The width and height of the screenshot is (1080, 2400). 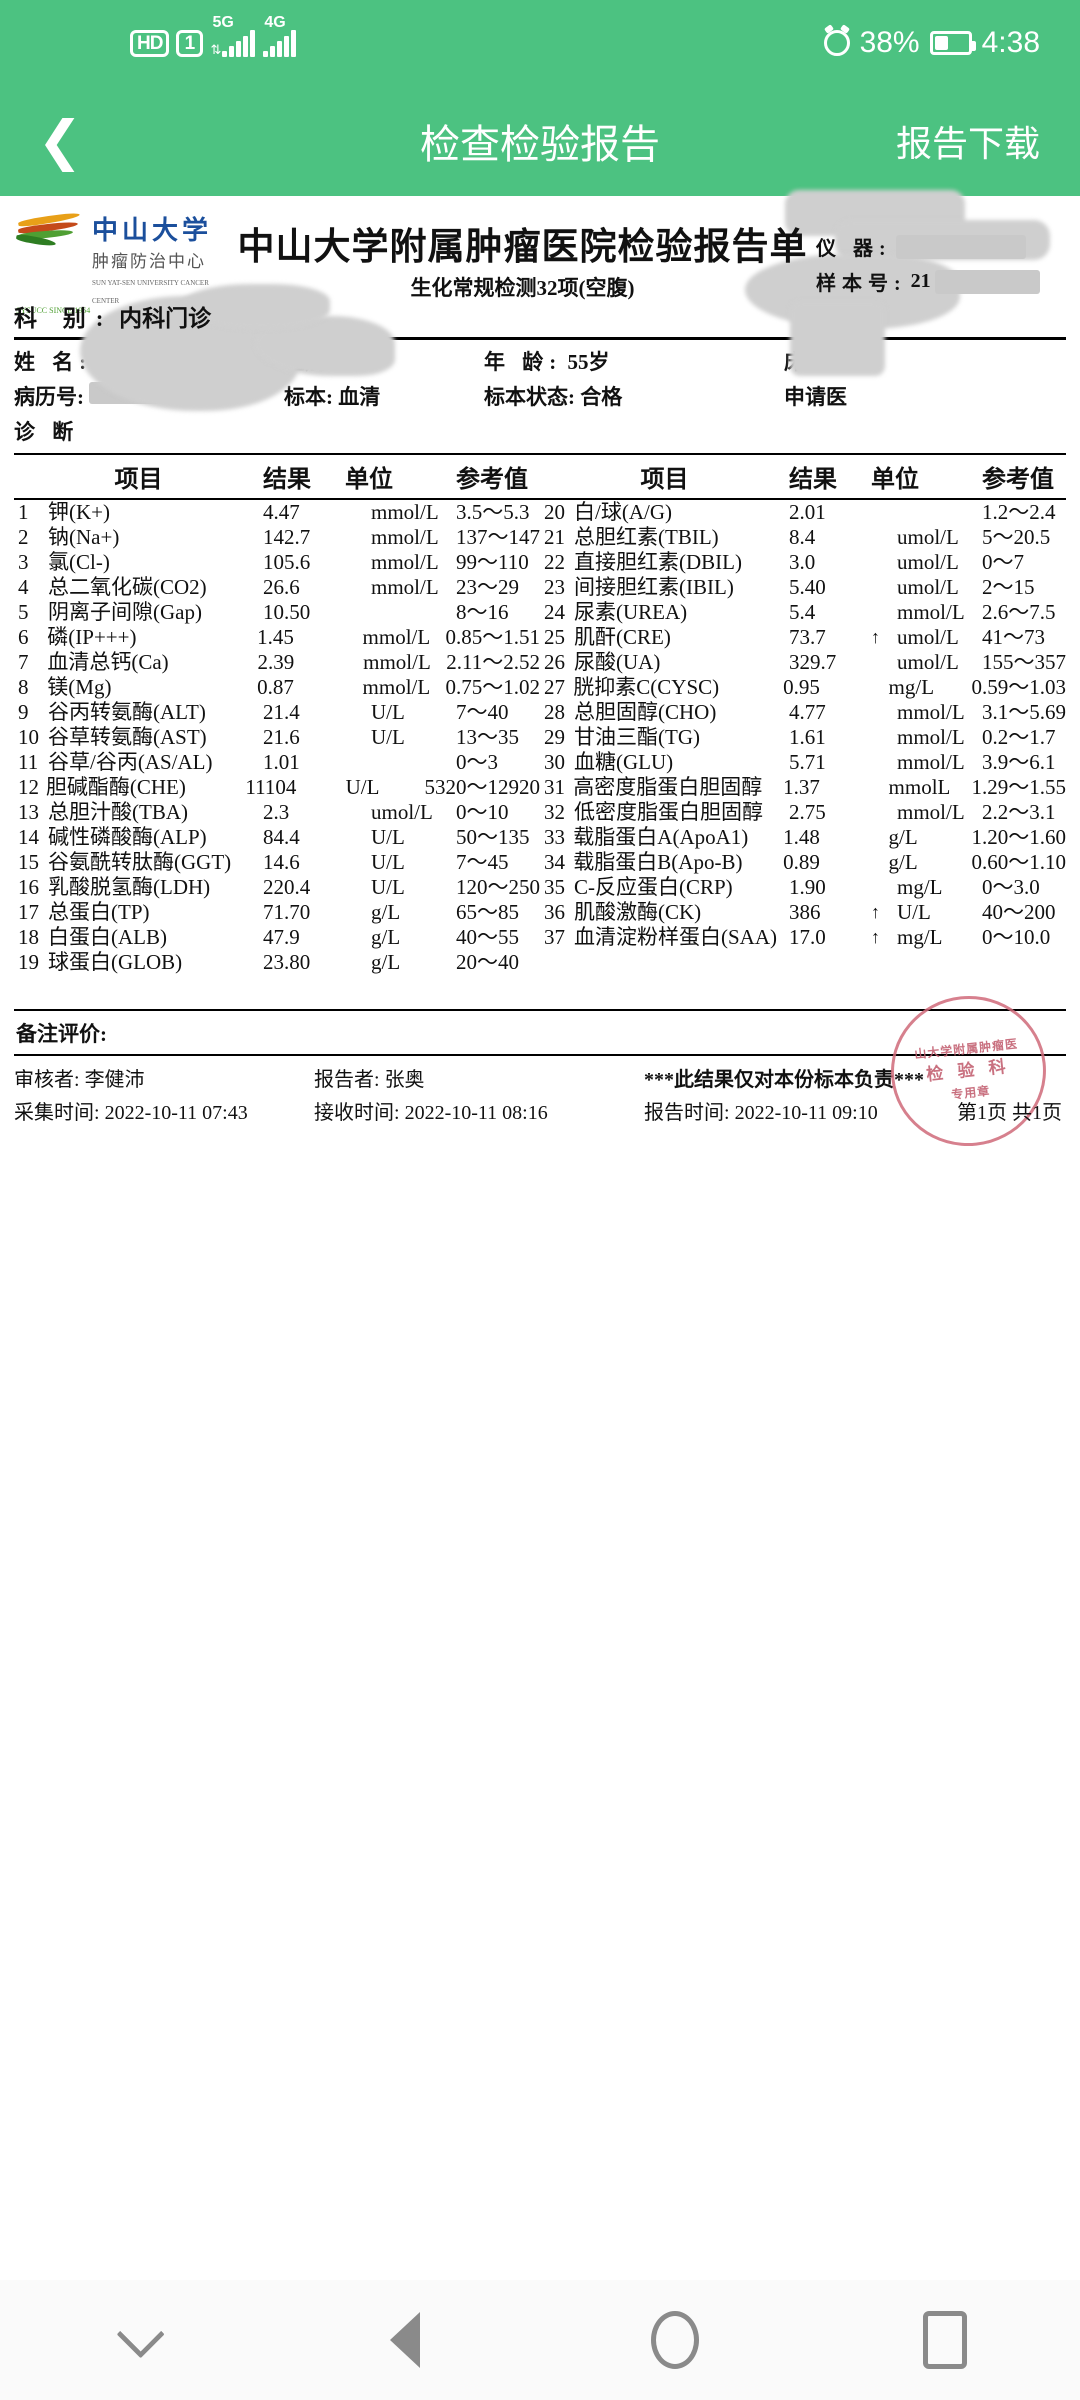 I want to click on row-index: 29, so click(x=554, y=737).